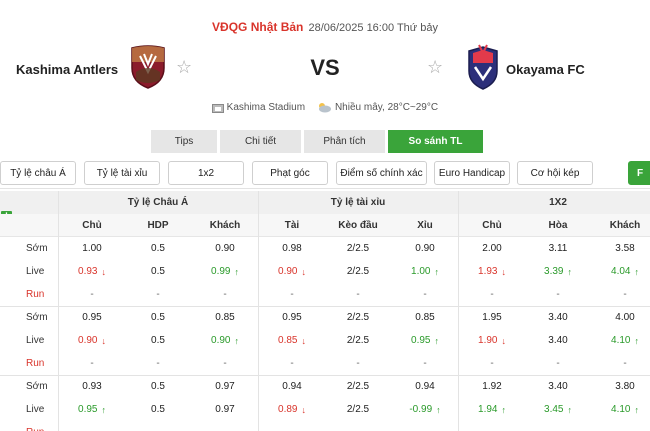  I want to click on filter-asian-handicap: Tỷ lệ châu Á, so click(38, 173).